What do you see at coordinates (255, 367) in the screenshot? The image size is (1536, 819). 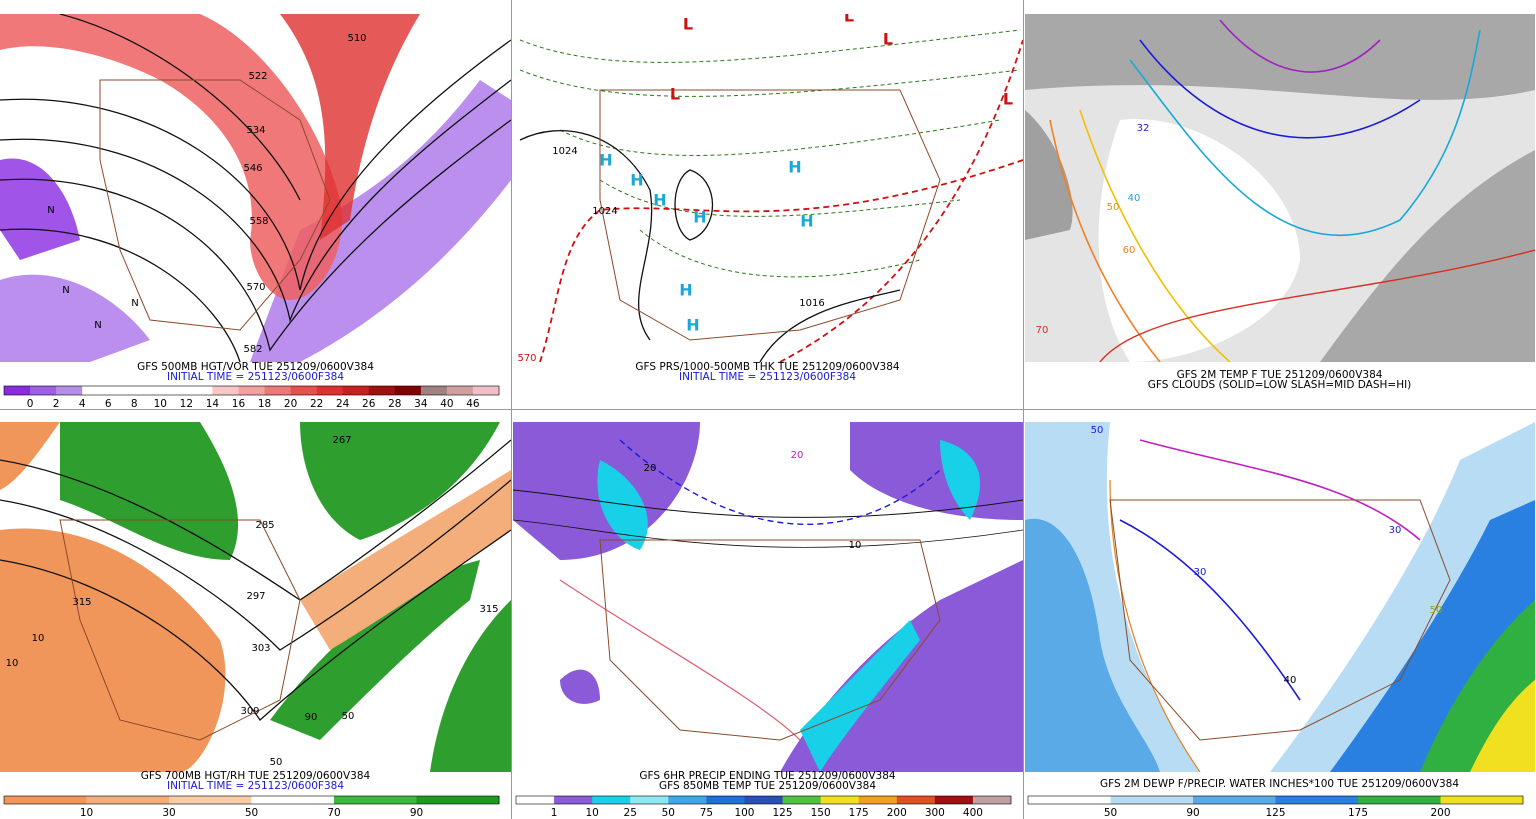 I see `caption: GFS 500MB HGT/VOR TUE 251209/0600V384` at bounding box center [255, 367].